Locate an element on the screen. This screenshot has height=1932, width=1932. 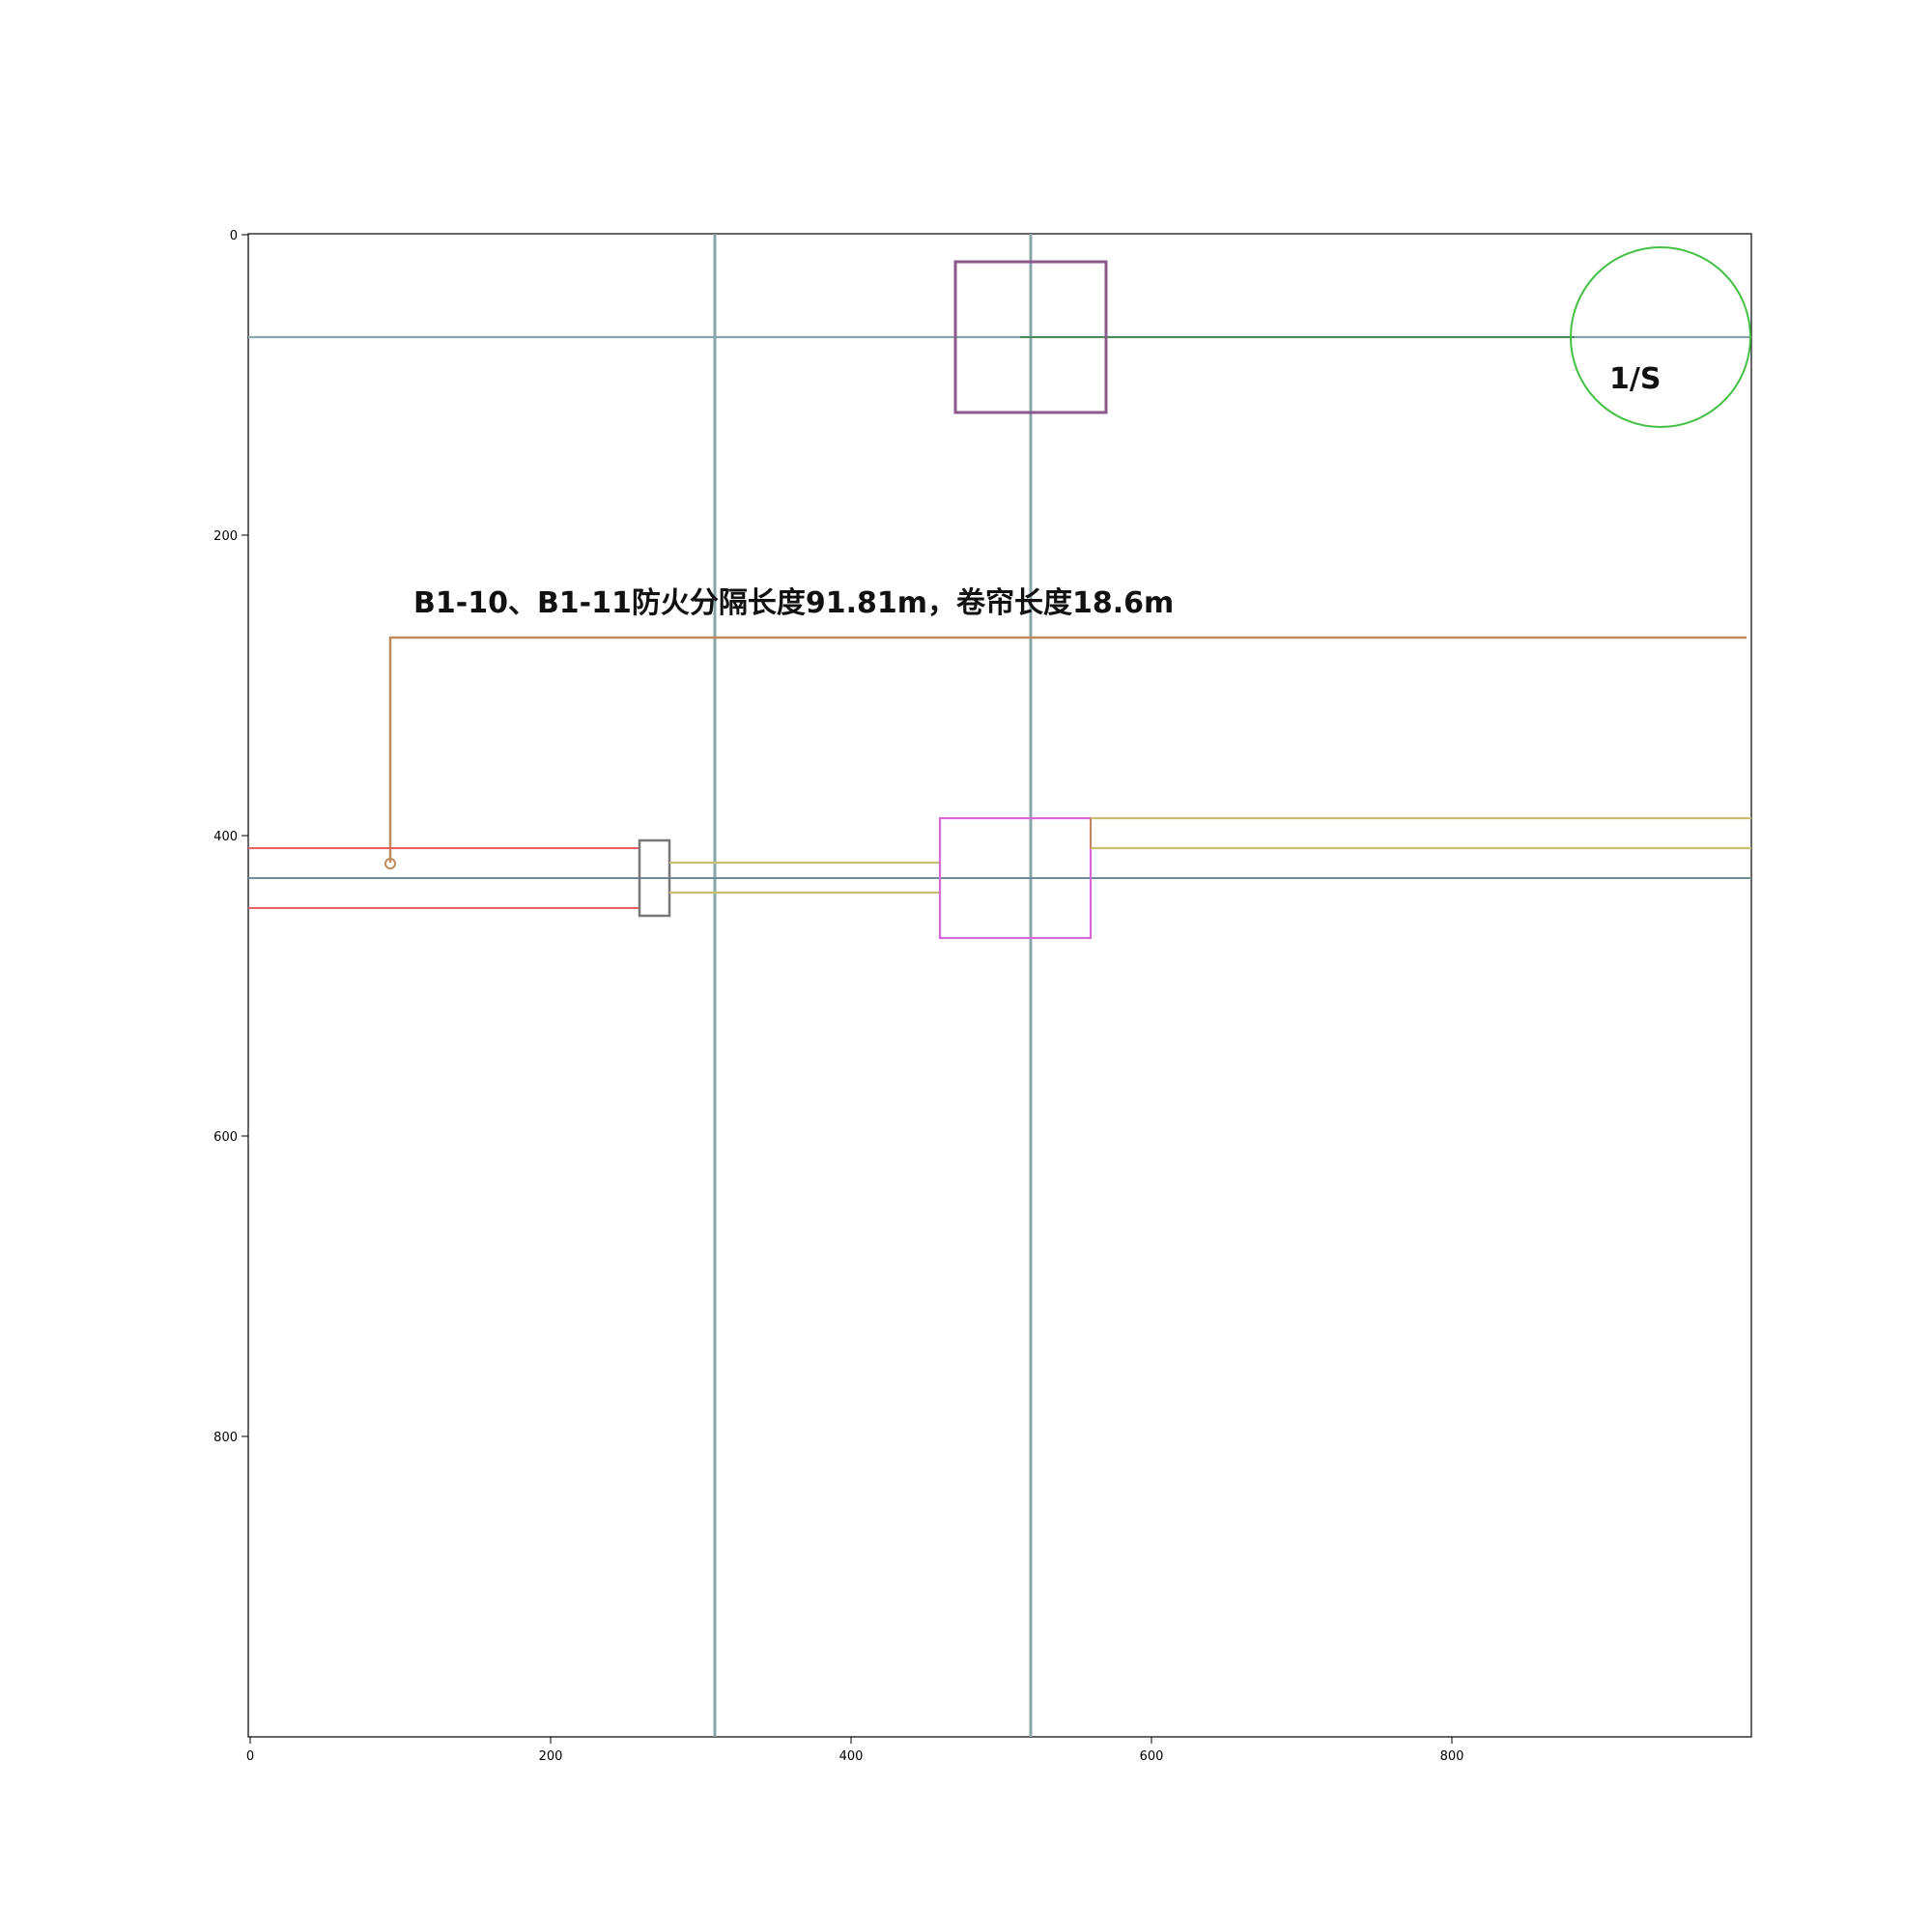
shutter-box is located at coordinates (654, 878).